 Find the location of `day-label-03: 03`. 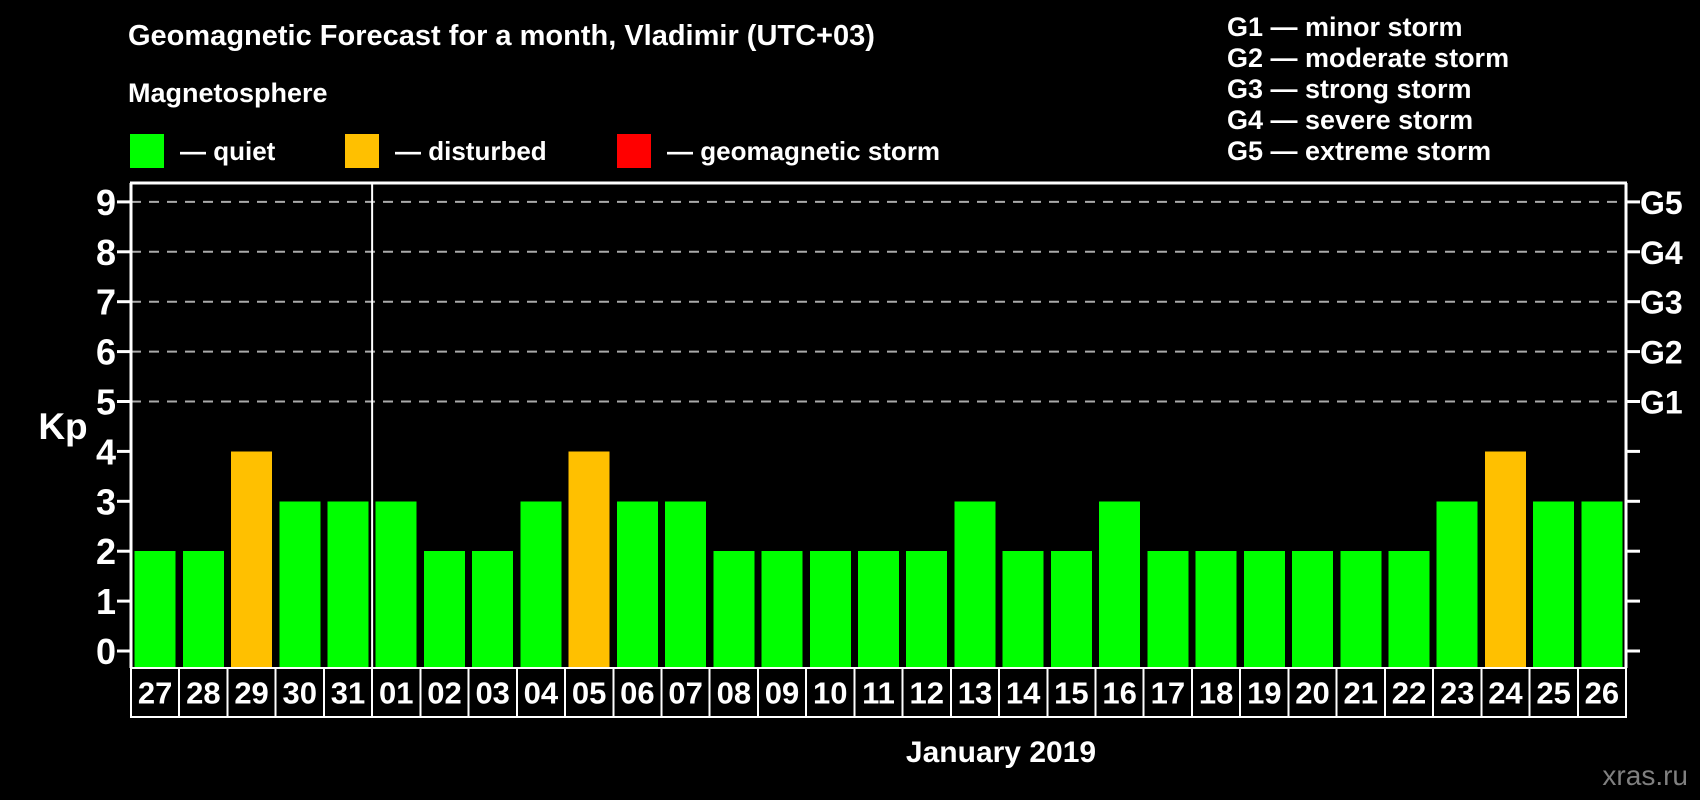

day-label-03: 03 is located at coordinates (492, 693).